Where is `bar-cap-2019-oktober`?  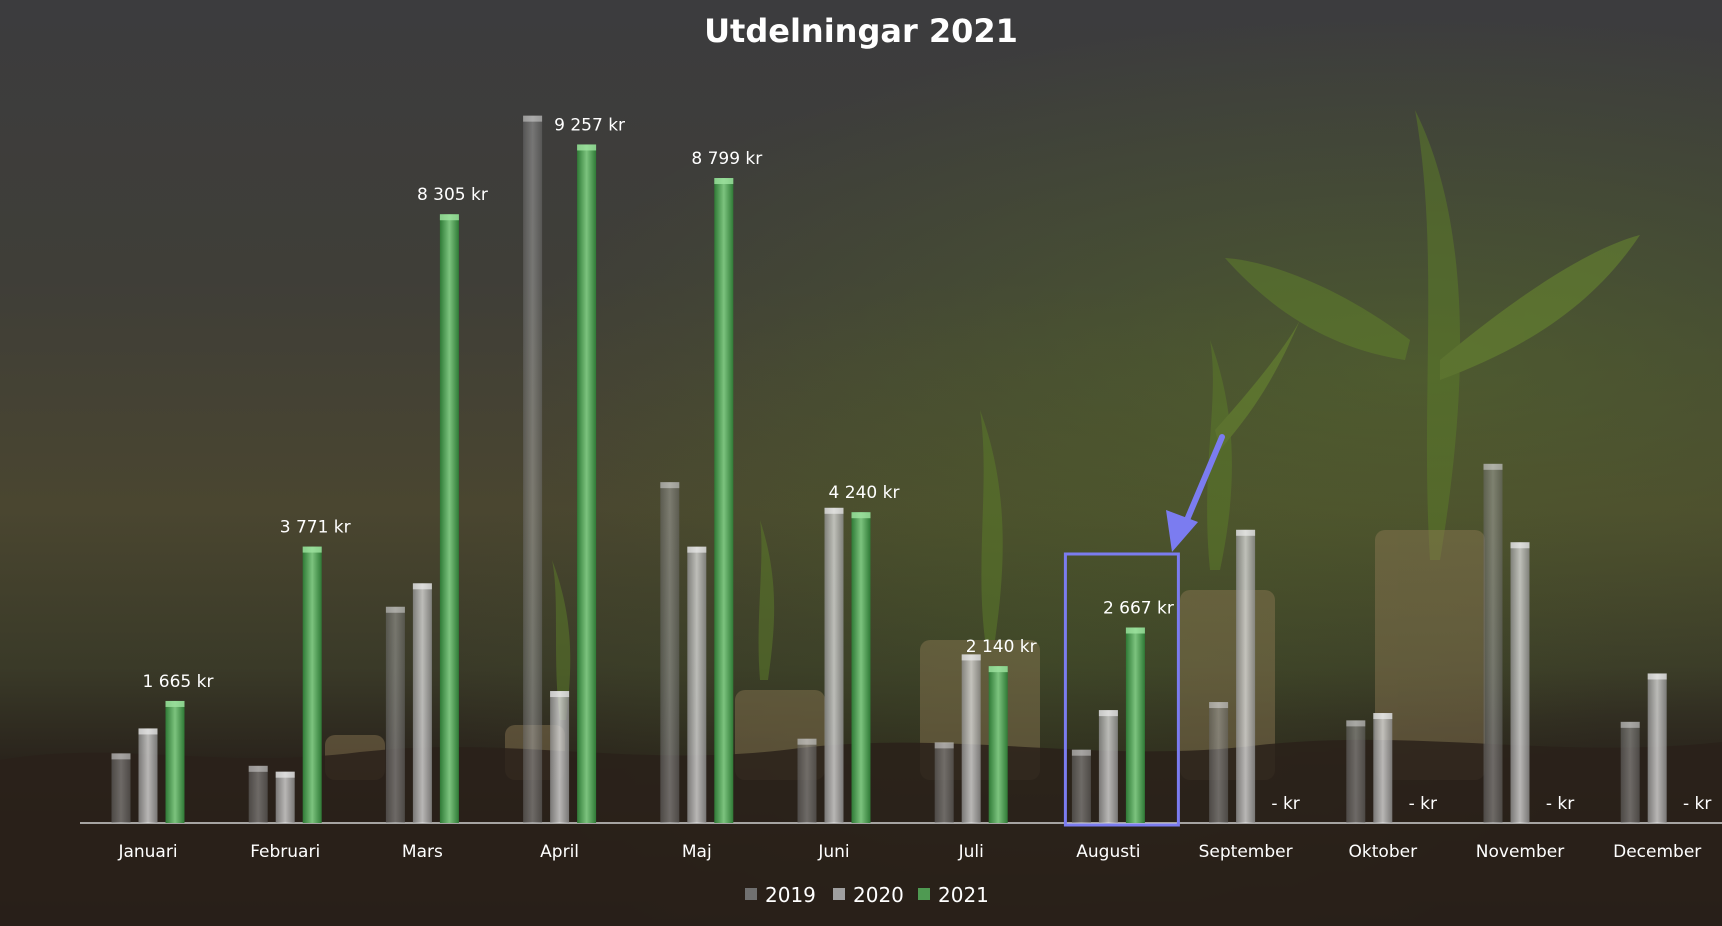 bar-cap-2019-oktober is located at coordinates (1356, 723).